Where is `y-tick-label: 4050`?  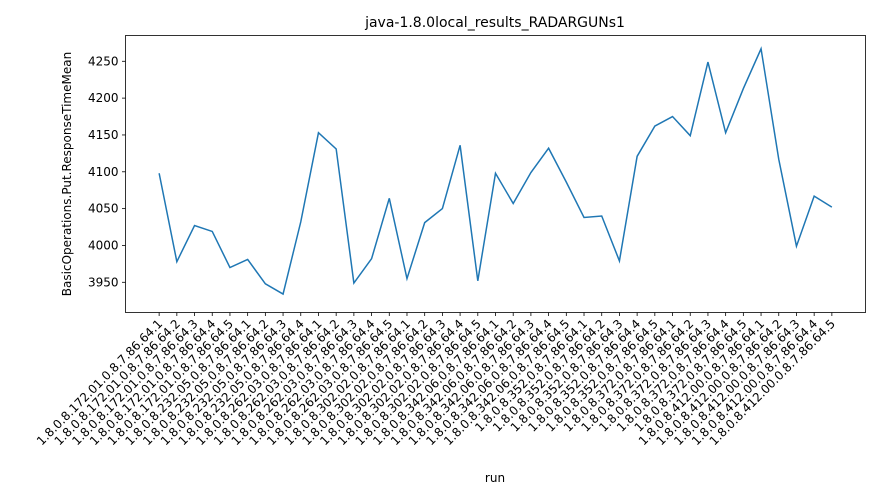
y-tick-label: 4050 is located at coordinates (103, 209).